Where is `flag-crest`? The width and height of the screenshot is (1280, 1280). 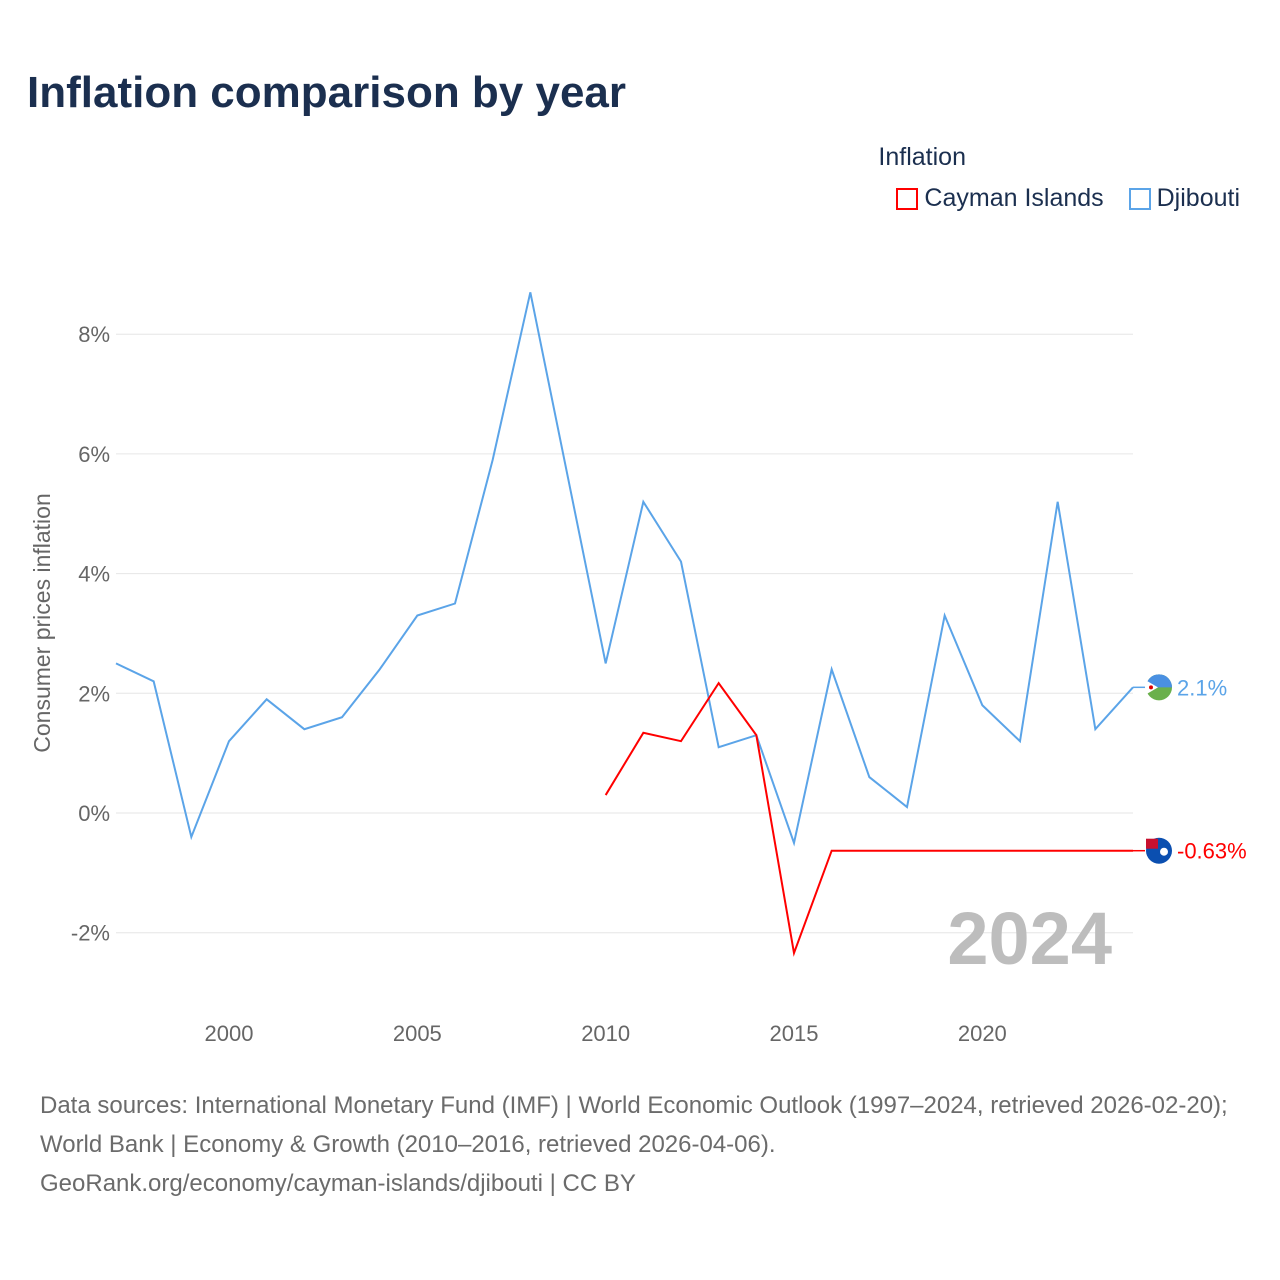
flag-crest is located at coordinates (1164, 851).